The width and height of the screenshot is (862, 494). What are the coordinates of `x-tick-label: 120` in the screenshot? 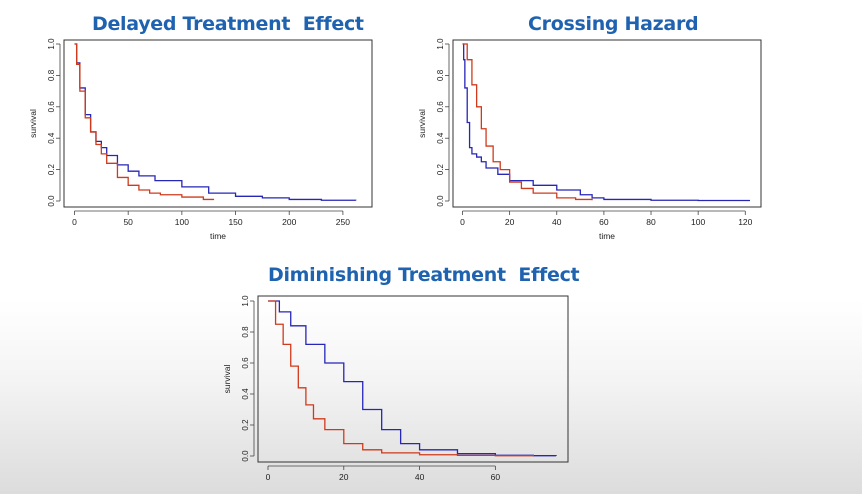 It's located at (745, 222).